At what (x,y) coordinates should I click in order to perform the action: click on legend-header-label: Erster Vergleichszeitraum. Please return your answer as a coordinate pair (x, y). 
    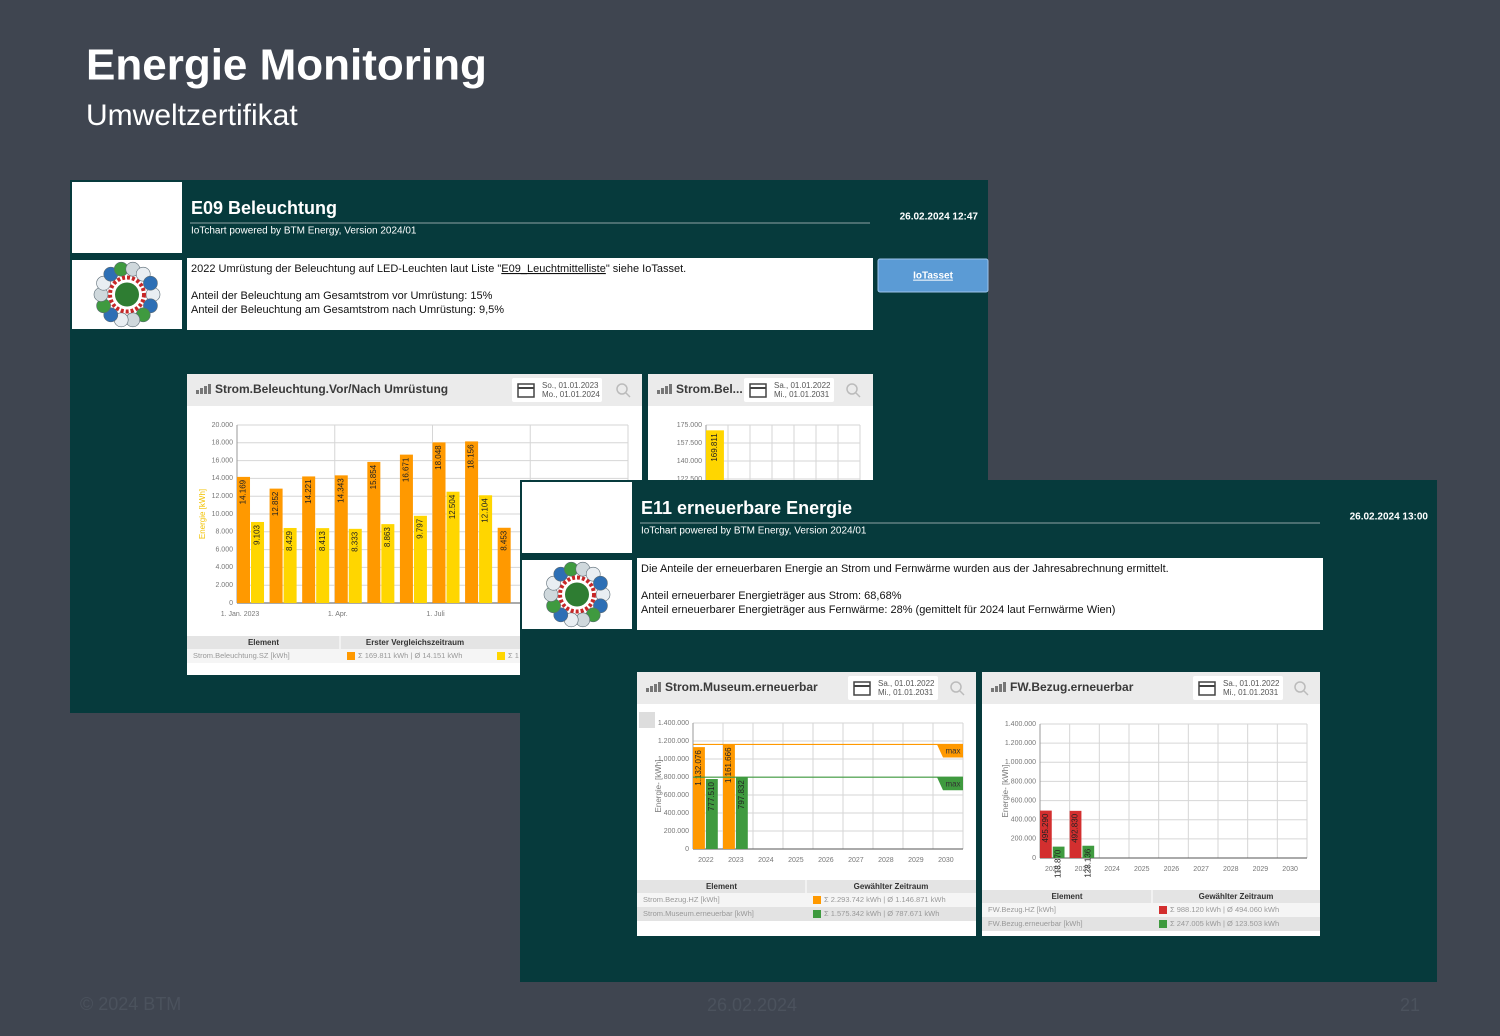
    Looking at the image, I should click on (415, 642).